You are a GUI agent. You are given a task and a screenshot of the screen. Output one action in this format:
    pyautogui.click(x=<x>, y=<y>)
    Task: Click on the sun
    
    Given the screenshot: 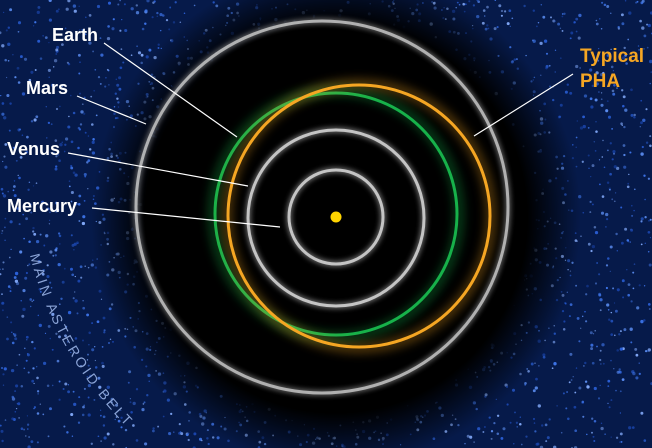 What is the action you would take?
    pyautogui.click(x=336, y=217)
    